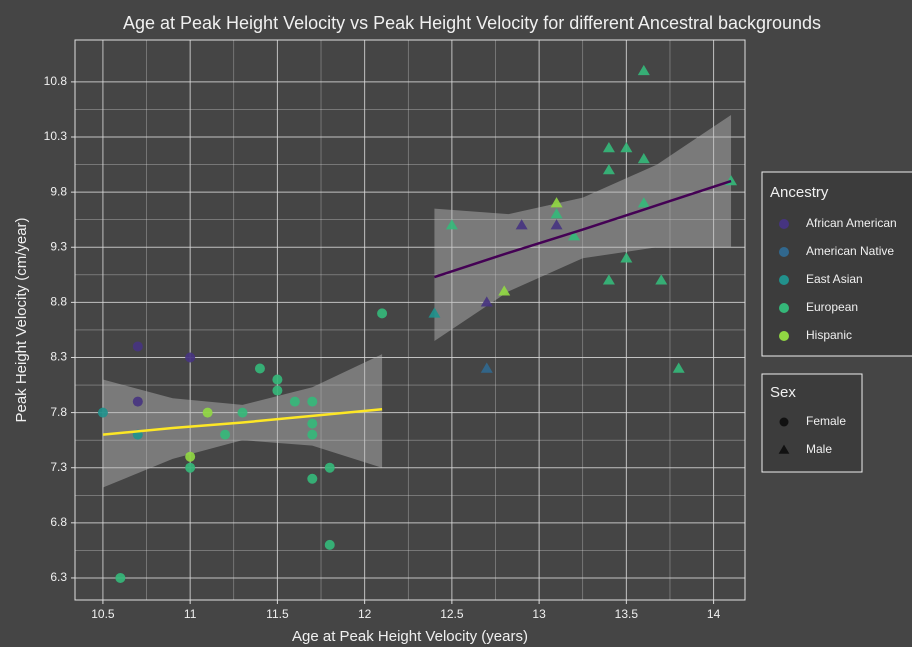 The image size is (912, 647). I want to click on ancestry-legend-box, so click(836, 264).